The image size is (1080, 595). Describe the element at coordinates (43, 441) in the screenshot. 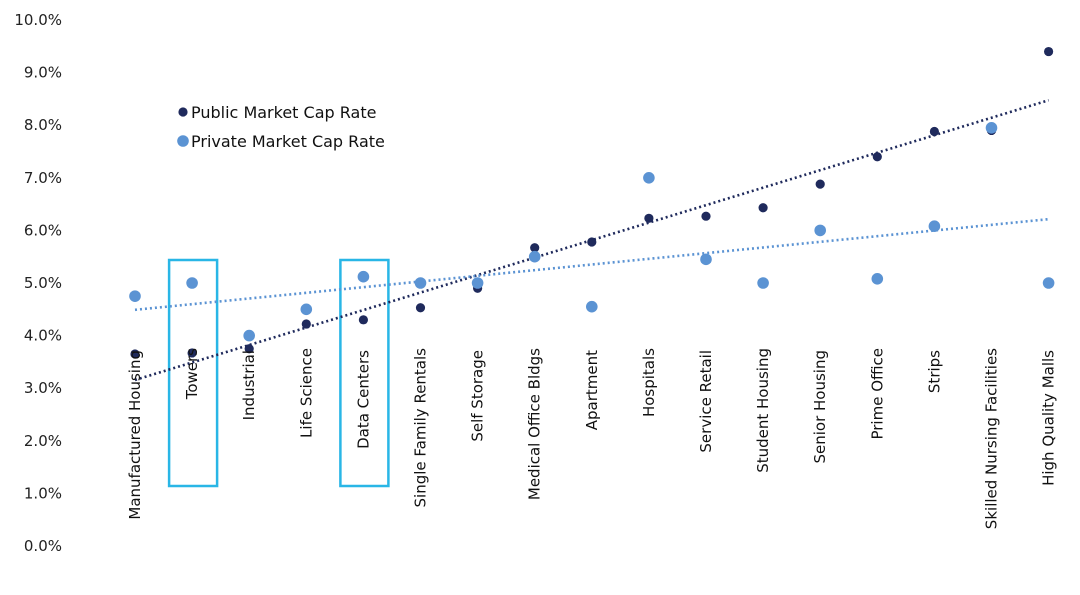

I see `y-tick-label: 2.0%` at that location.